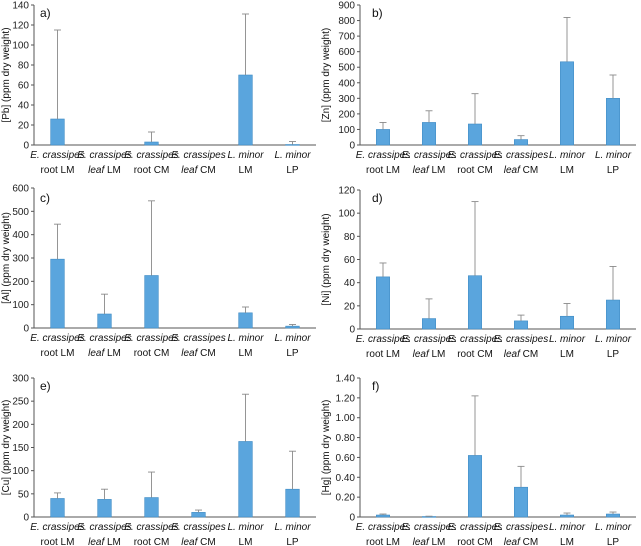  I want to click on y-tick-label: 20, so click(350, 306).